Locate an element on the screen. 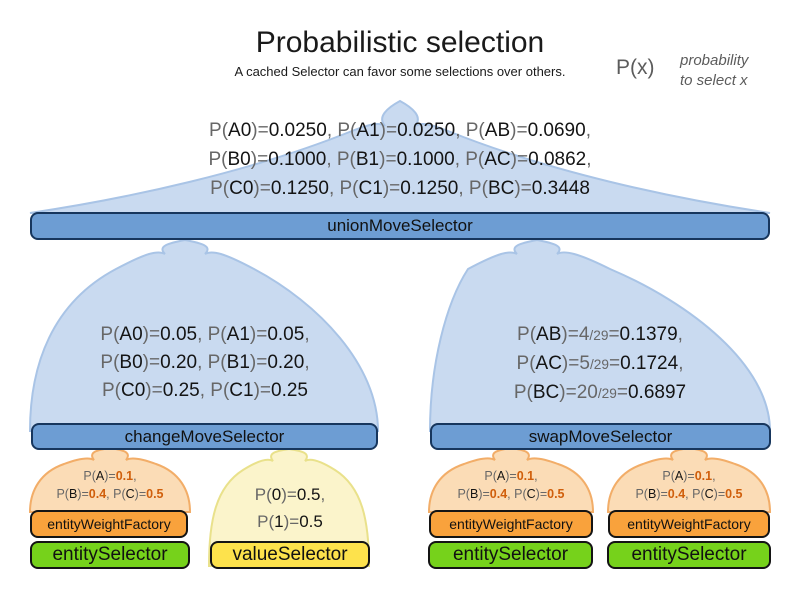  value-probabilities: P(0)=0.5, P(1)=0.5 is located at coordinates (290, 508).